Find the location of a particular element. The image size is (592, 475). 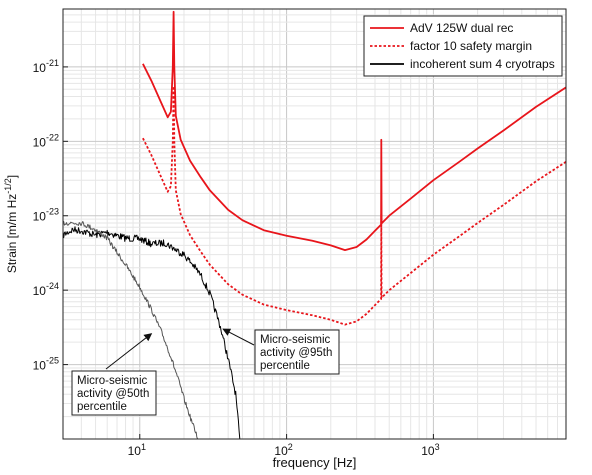

y-tick-label: 10-24 is located at coordinates (46, 289).